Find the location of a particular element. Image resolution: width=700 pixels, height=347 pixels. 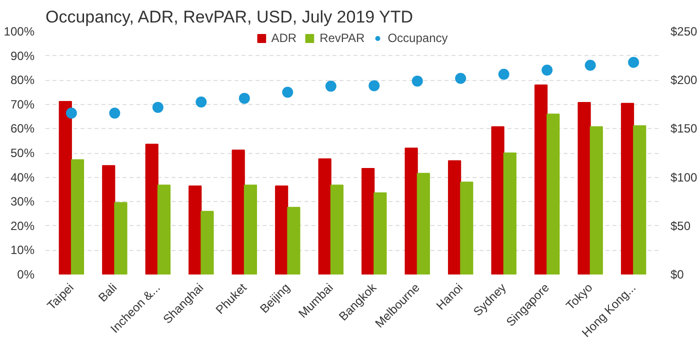

legend-label: RevPAR is located at coordinates (342, 38).